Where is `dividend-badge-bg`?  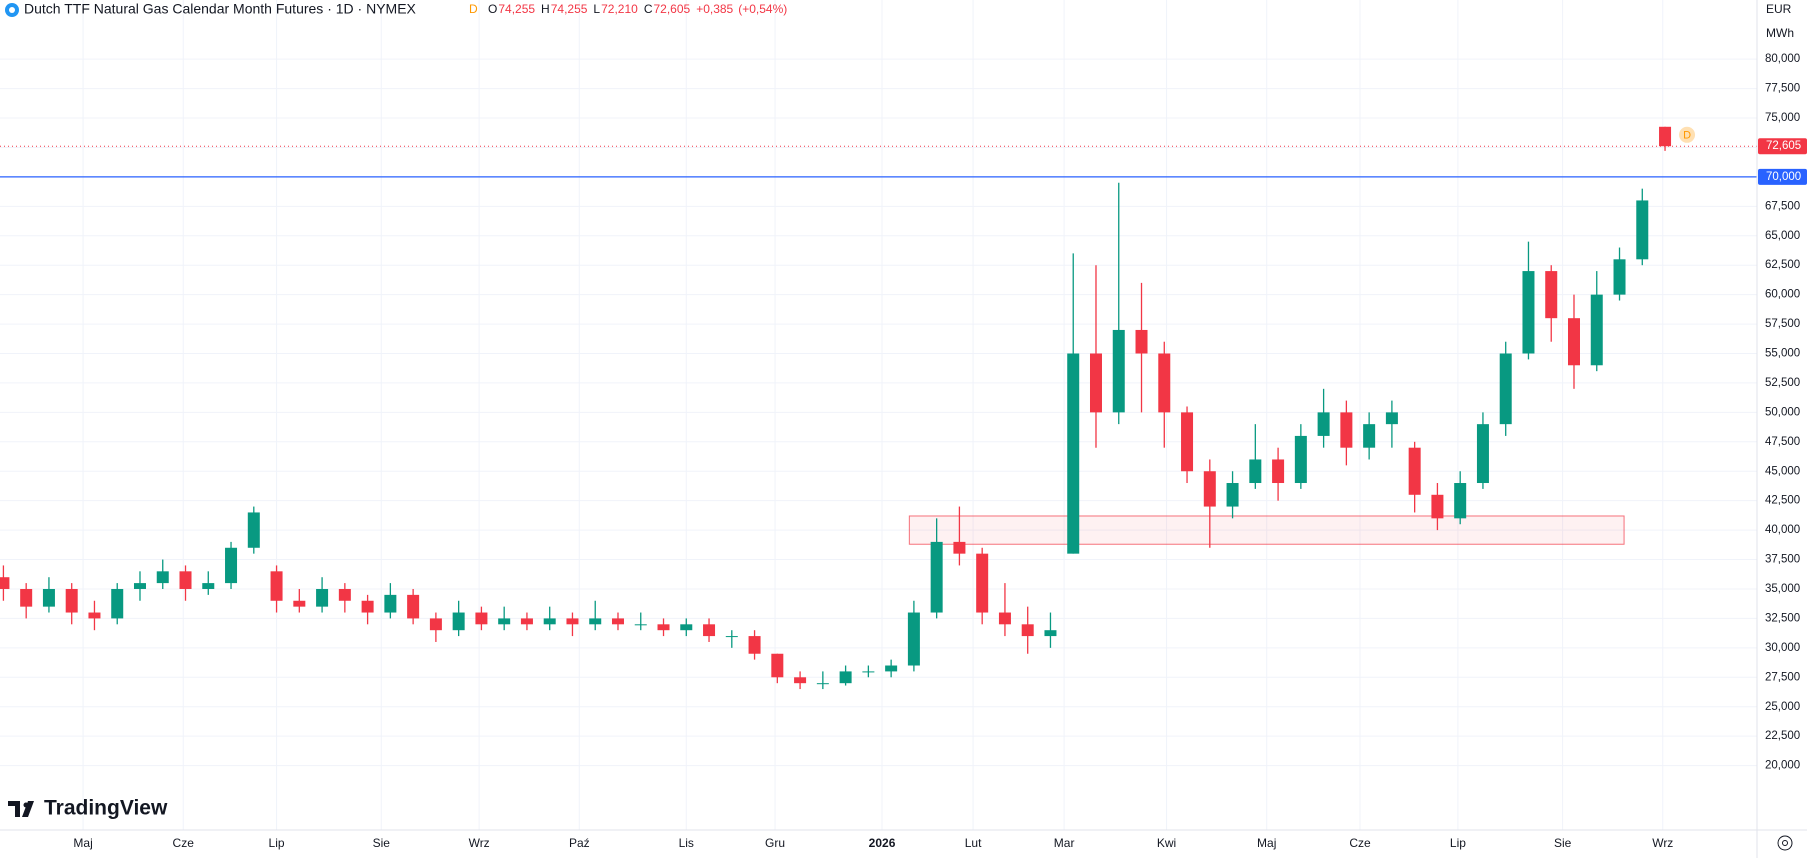 dividend-badge-bg is located at coordinates (1687, 134).